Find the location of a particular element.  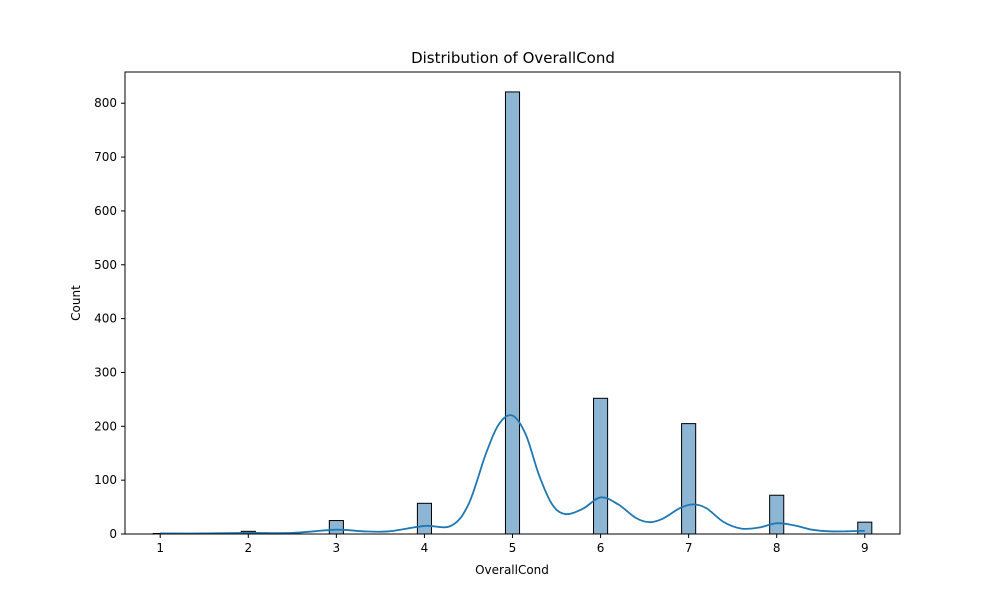

y-tick-label-800: 800 is located at coordinates (105, 103).